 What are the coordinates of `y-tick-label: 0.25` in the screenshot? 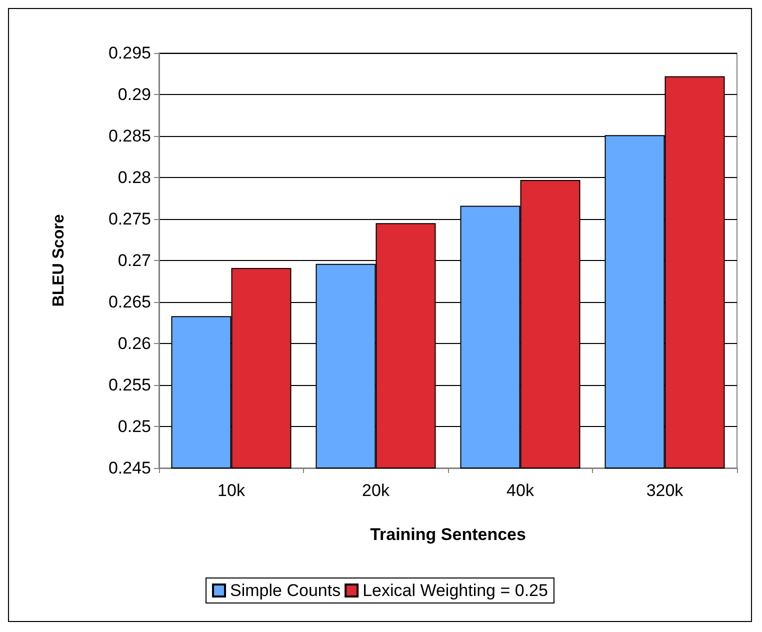 It's located at (134, 426).